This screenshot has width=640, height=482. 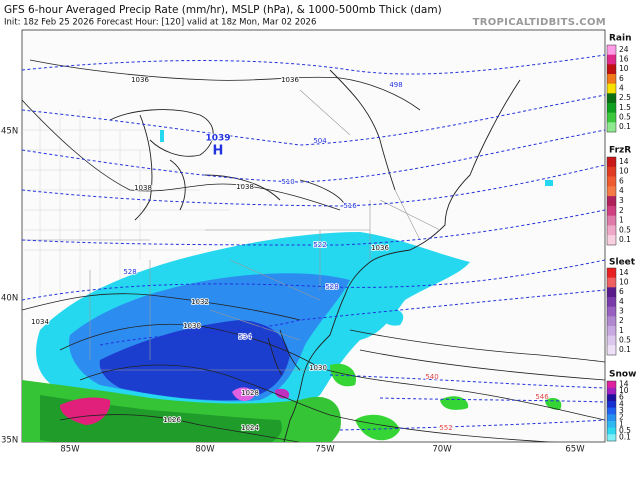 What do you see at coordinates (575, 450) in the screenshot?
I see `lon-label: 65W` at bounding box center [575, 450].